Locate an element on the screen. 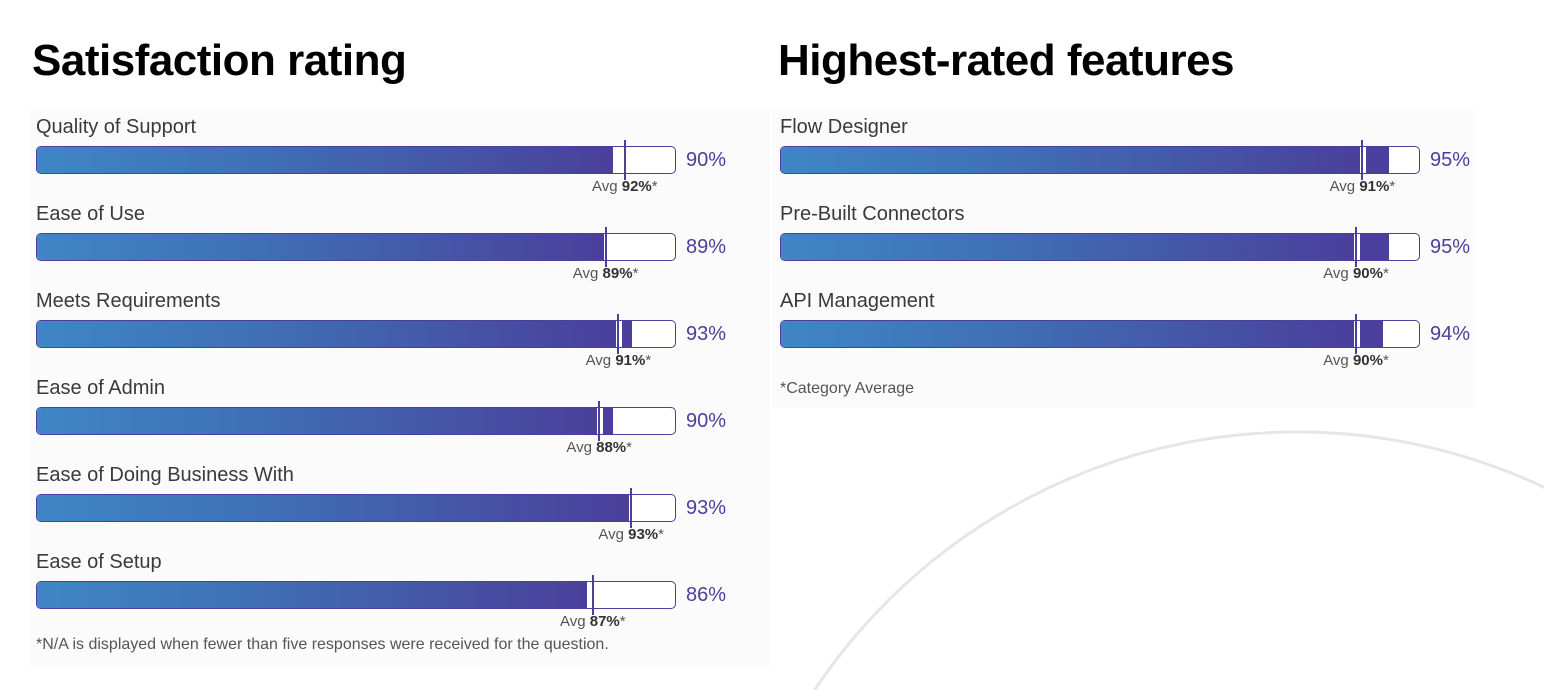 This screenshot has width=1544, height=690. avg-label: Avg 87%* is located at coordinates (593, 621).